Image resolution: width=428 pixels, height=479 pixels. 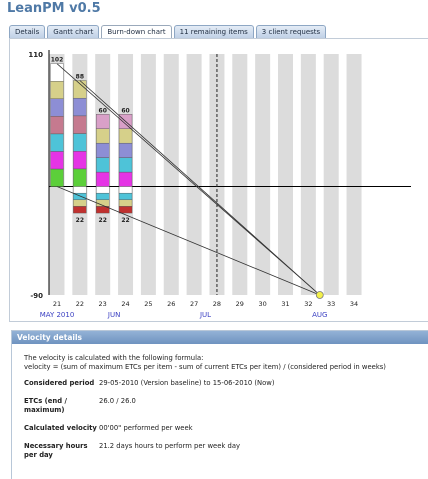 I want to click on x-tick-label: 31, so click(x=285, y=304).